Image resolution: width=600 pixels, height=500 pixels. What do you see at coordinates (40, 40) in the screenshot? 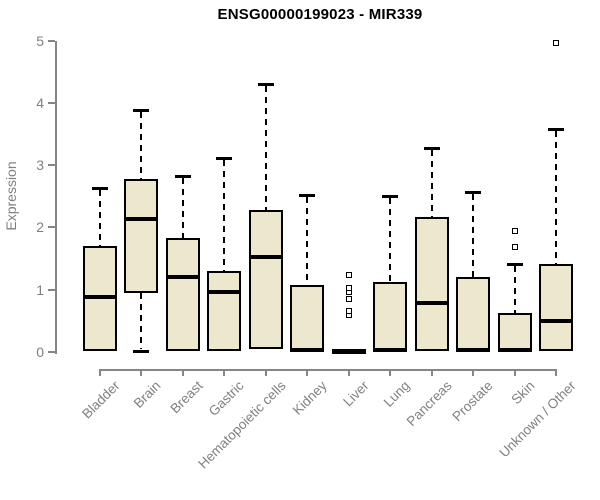
I see `y-axis-tick-label: 5` at bounding box center [40, 40].